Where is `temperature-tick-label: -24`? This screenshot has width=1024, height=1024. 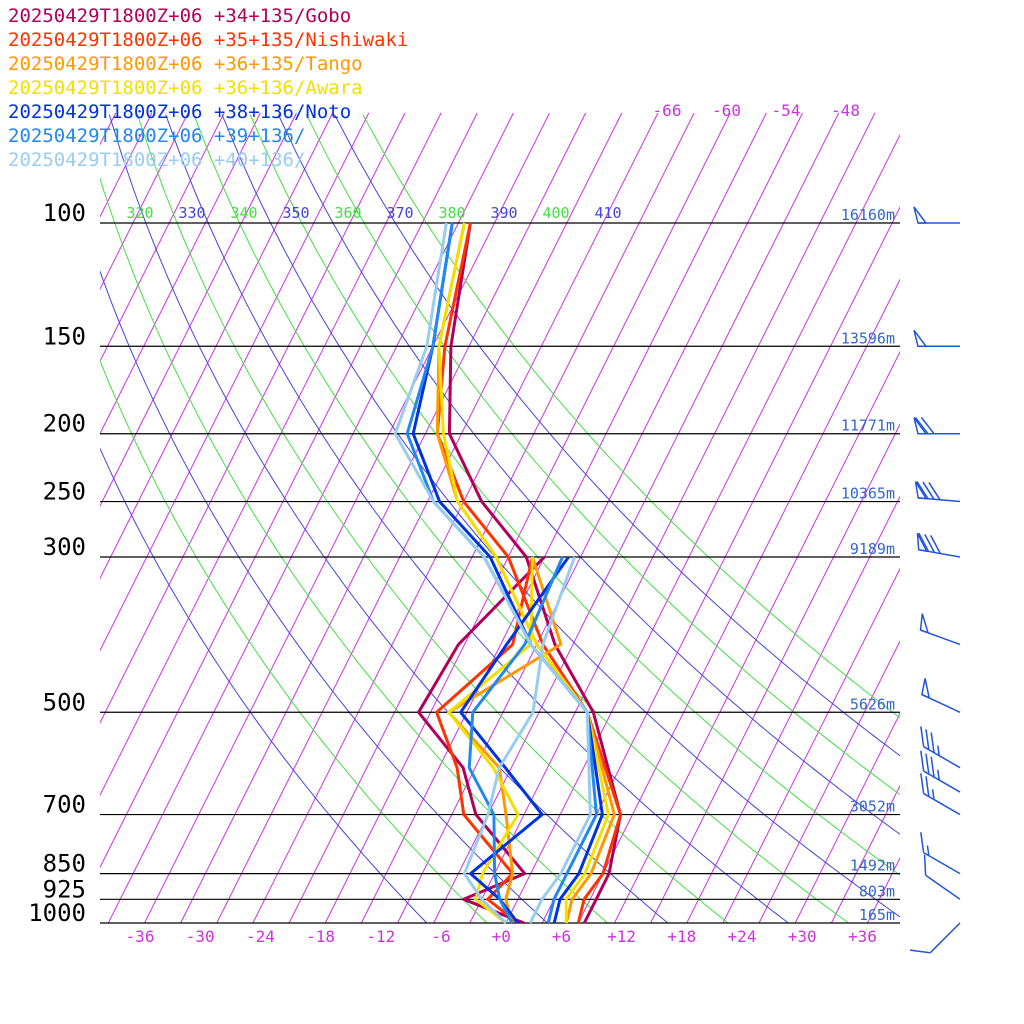 temperature-tick-label: -24 is located at coordinates (260, 936).